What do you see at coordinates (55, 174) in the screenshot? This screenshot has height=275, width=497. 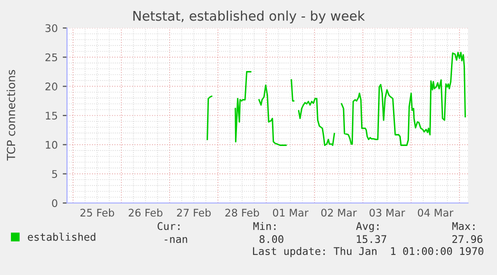 I see `y-tick-label: 5` at bounding box center [55, 174].